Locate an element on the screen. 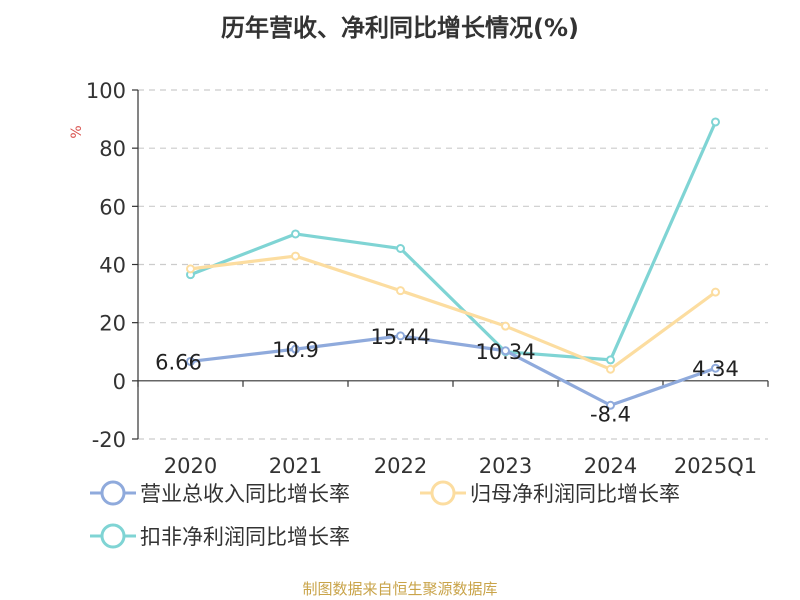 The height and width of the screenshot is (600, 800). legend-label: 营业总收入同比增长率 is located at coordinates (245, 494).